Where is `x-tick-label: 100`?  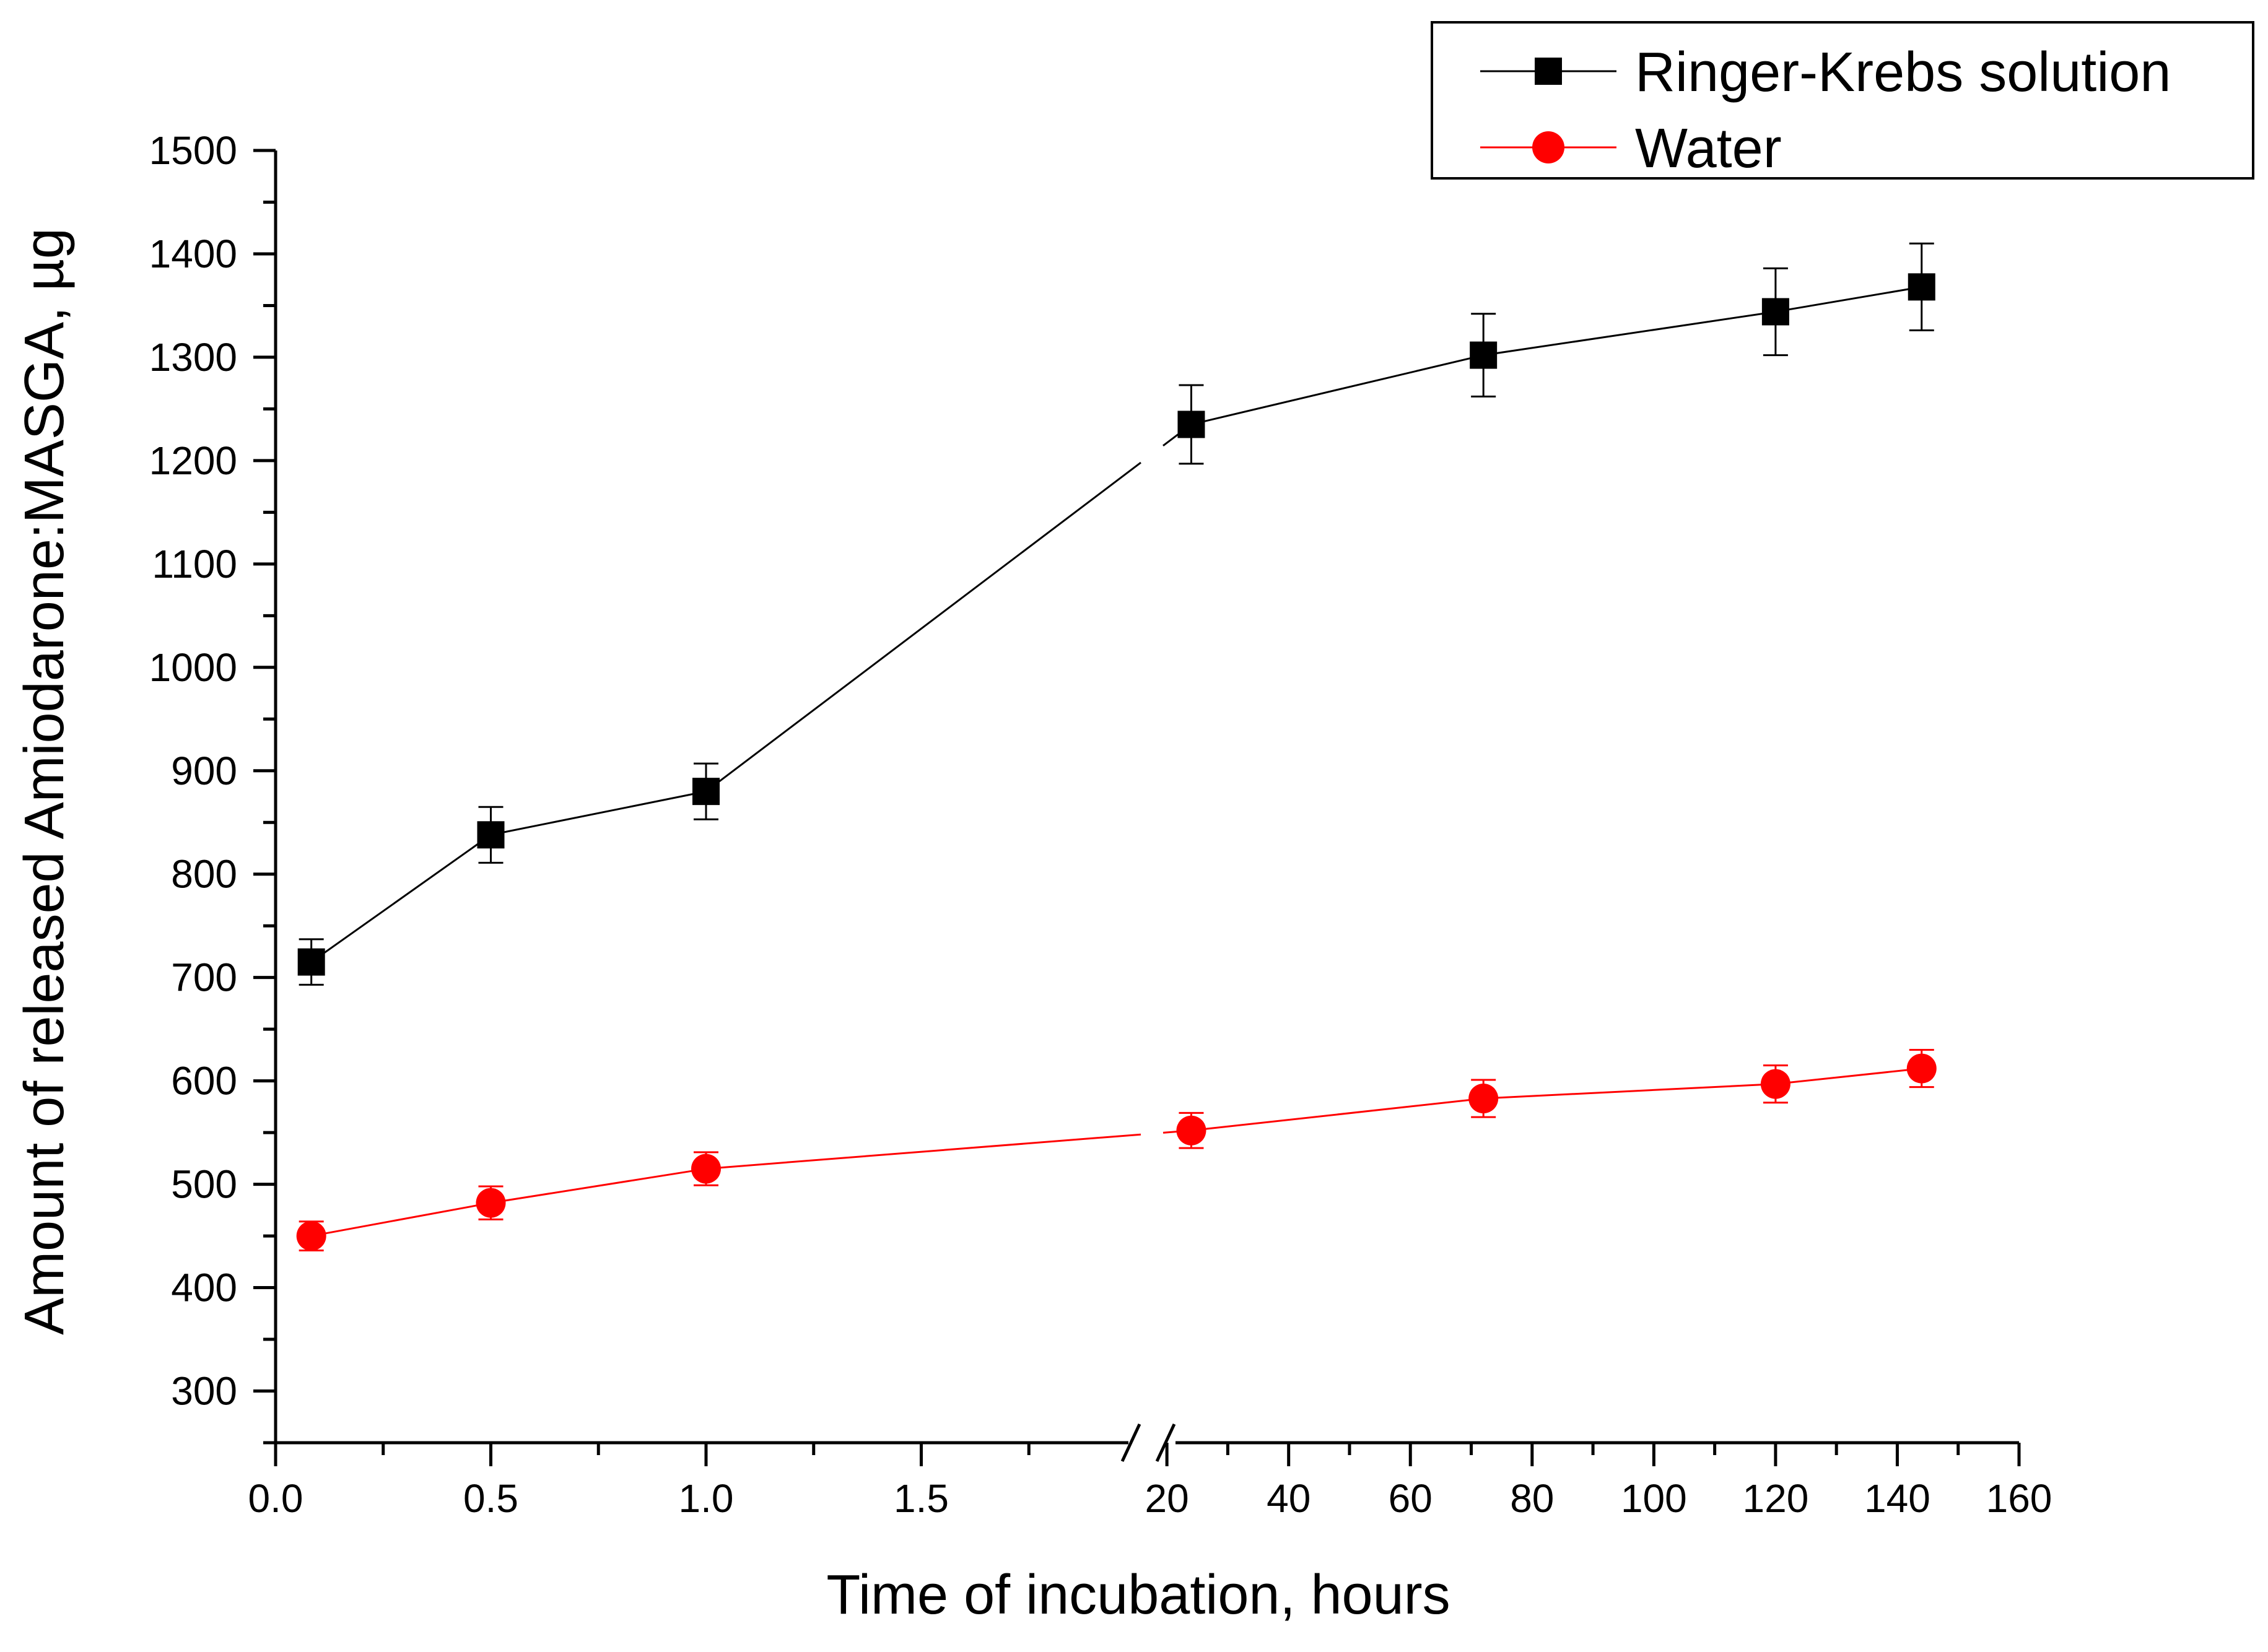 x-tick-label: 100 is located at coordinates (1654, 1499).